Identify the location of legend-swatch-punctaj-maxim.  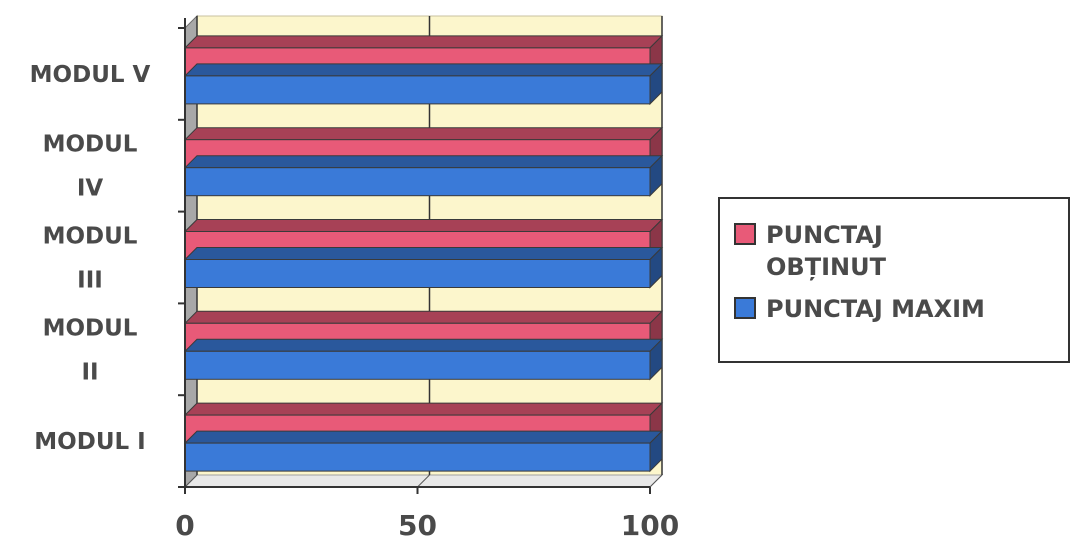
(745, 308).